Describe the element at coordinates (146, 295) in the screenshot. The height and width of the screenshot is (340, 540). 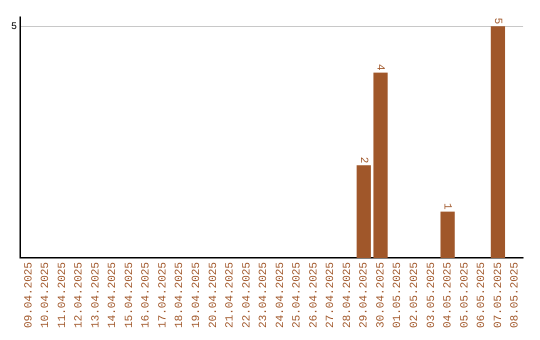
I see `x-tick-label: 16.04.2025` at that location.